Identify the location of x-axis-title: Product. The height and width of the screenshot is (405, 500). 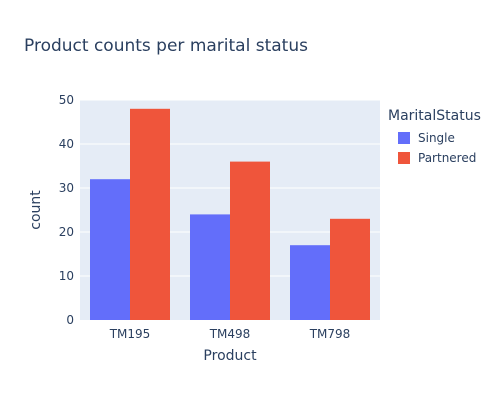
(230, 356).